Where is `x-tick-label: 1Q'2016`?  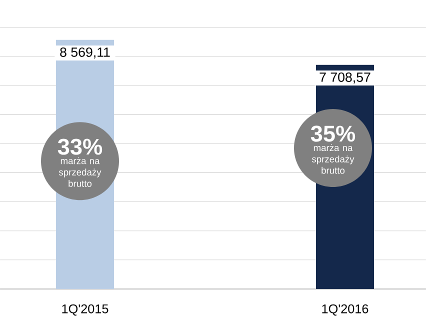
x-tick-label: 1Q'2016 is located at coordinates (345, 310).